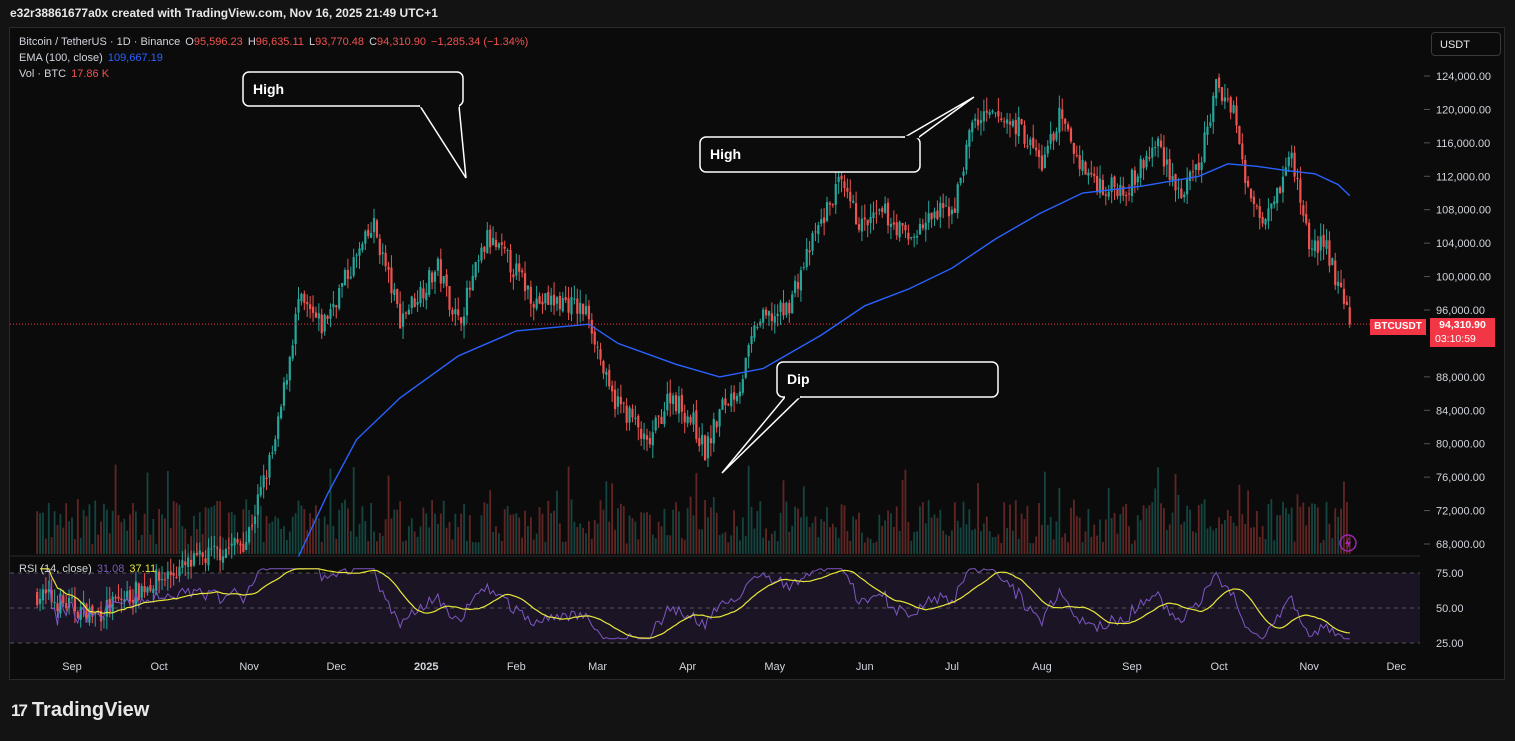  What do you see at coordinates (837, 134) in the screenshot?
I see `annotation-callout: High` at bounding box center [837, 134].